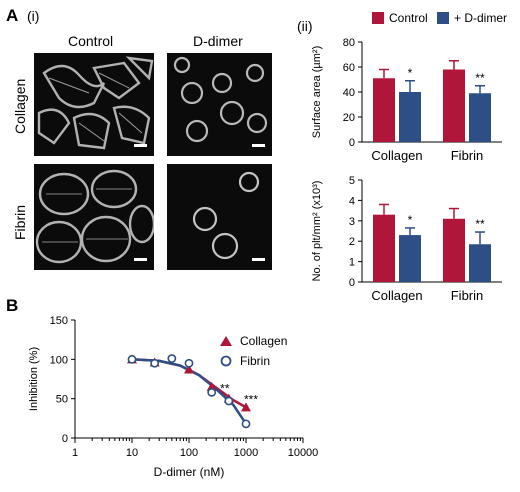 Image resolution: width=520 pixels, height=492 pixels. I want to click on y-tick-label: 100, so click(59, 360).